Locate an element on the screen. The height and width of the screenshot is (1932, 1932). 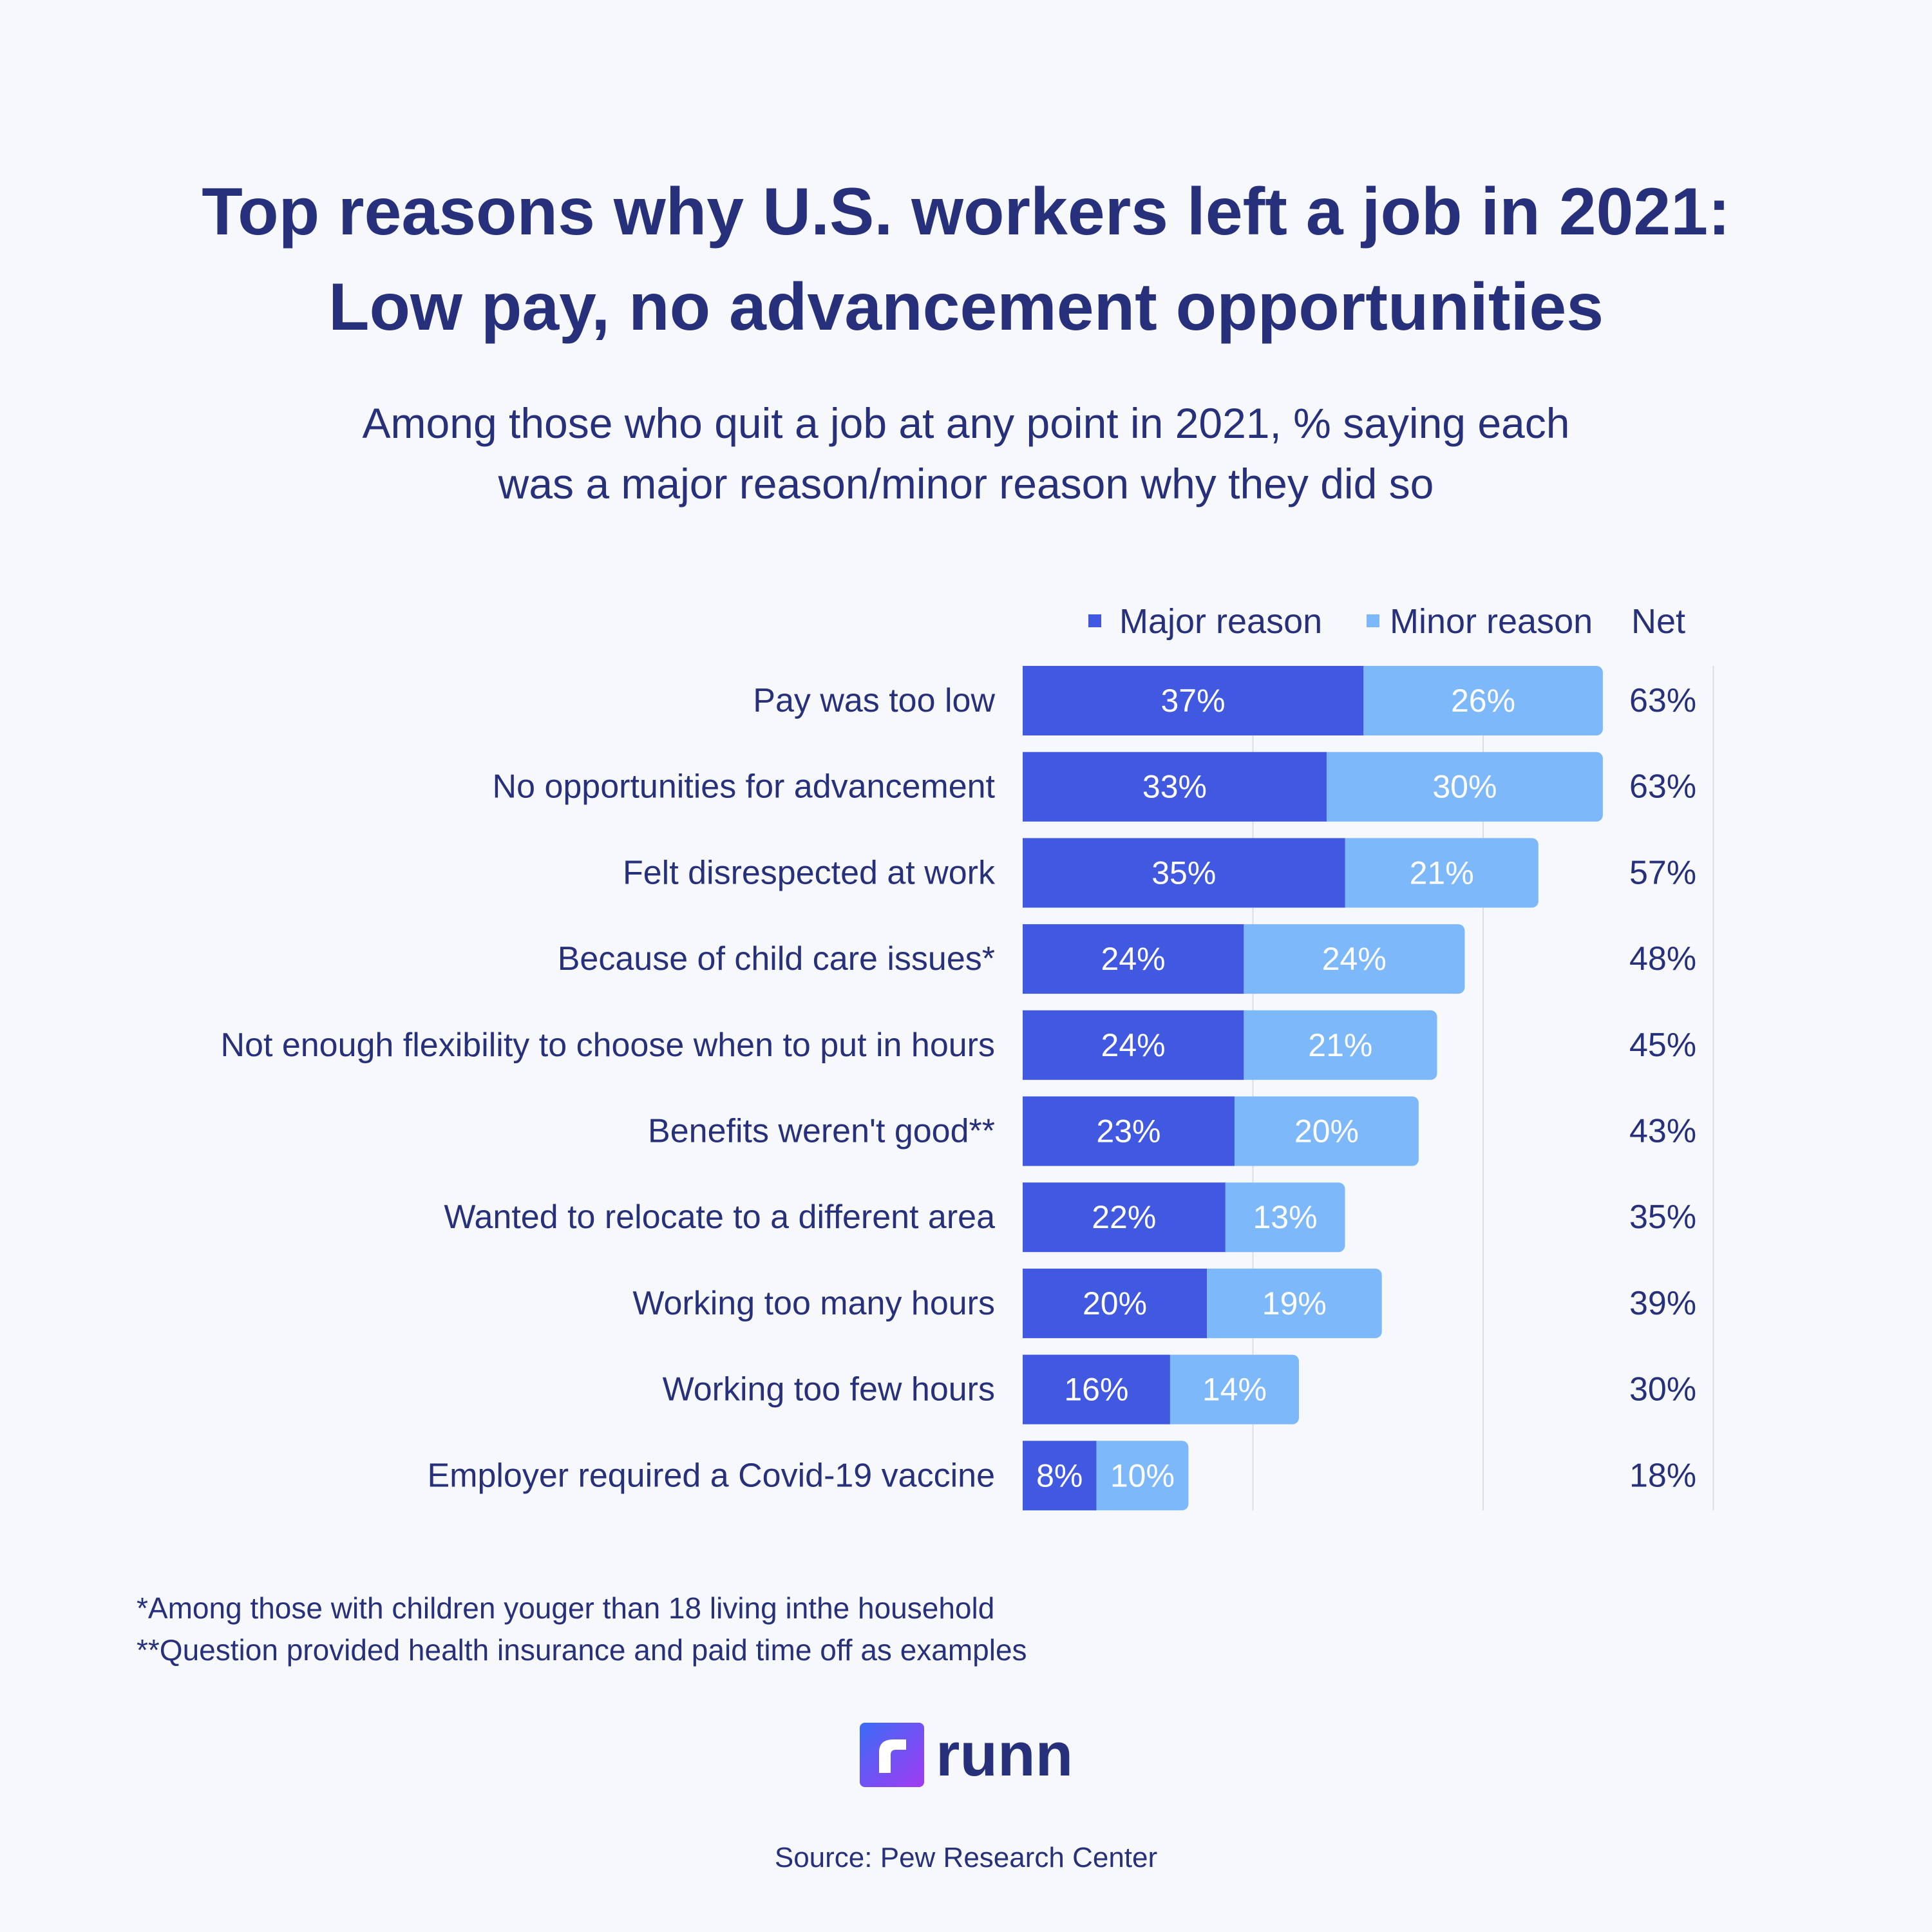
legend-major-label: Major reason is located at coordinates (1221, 621).